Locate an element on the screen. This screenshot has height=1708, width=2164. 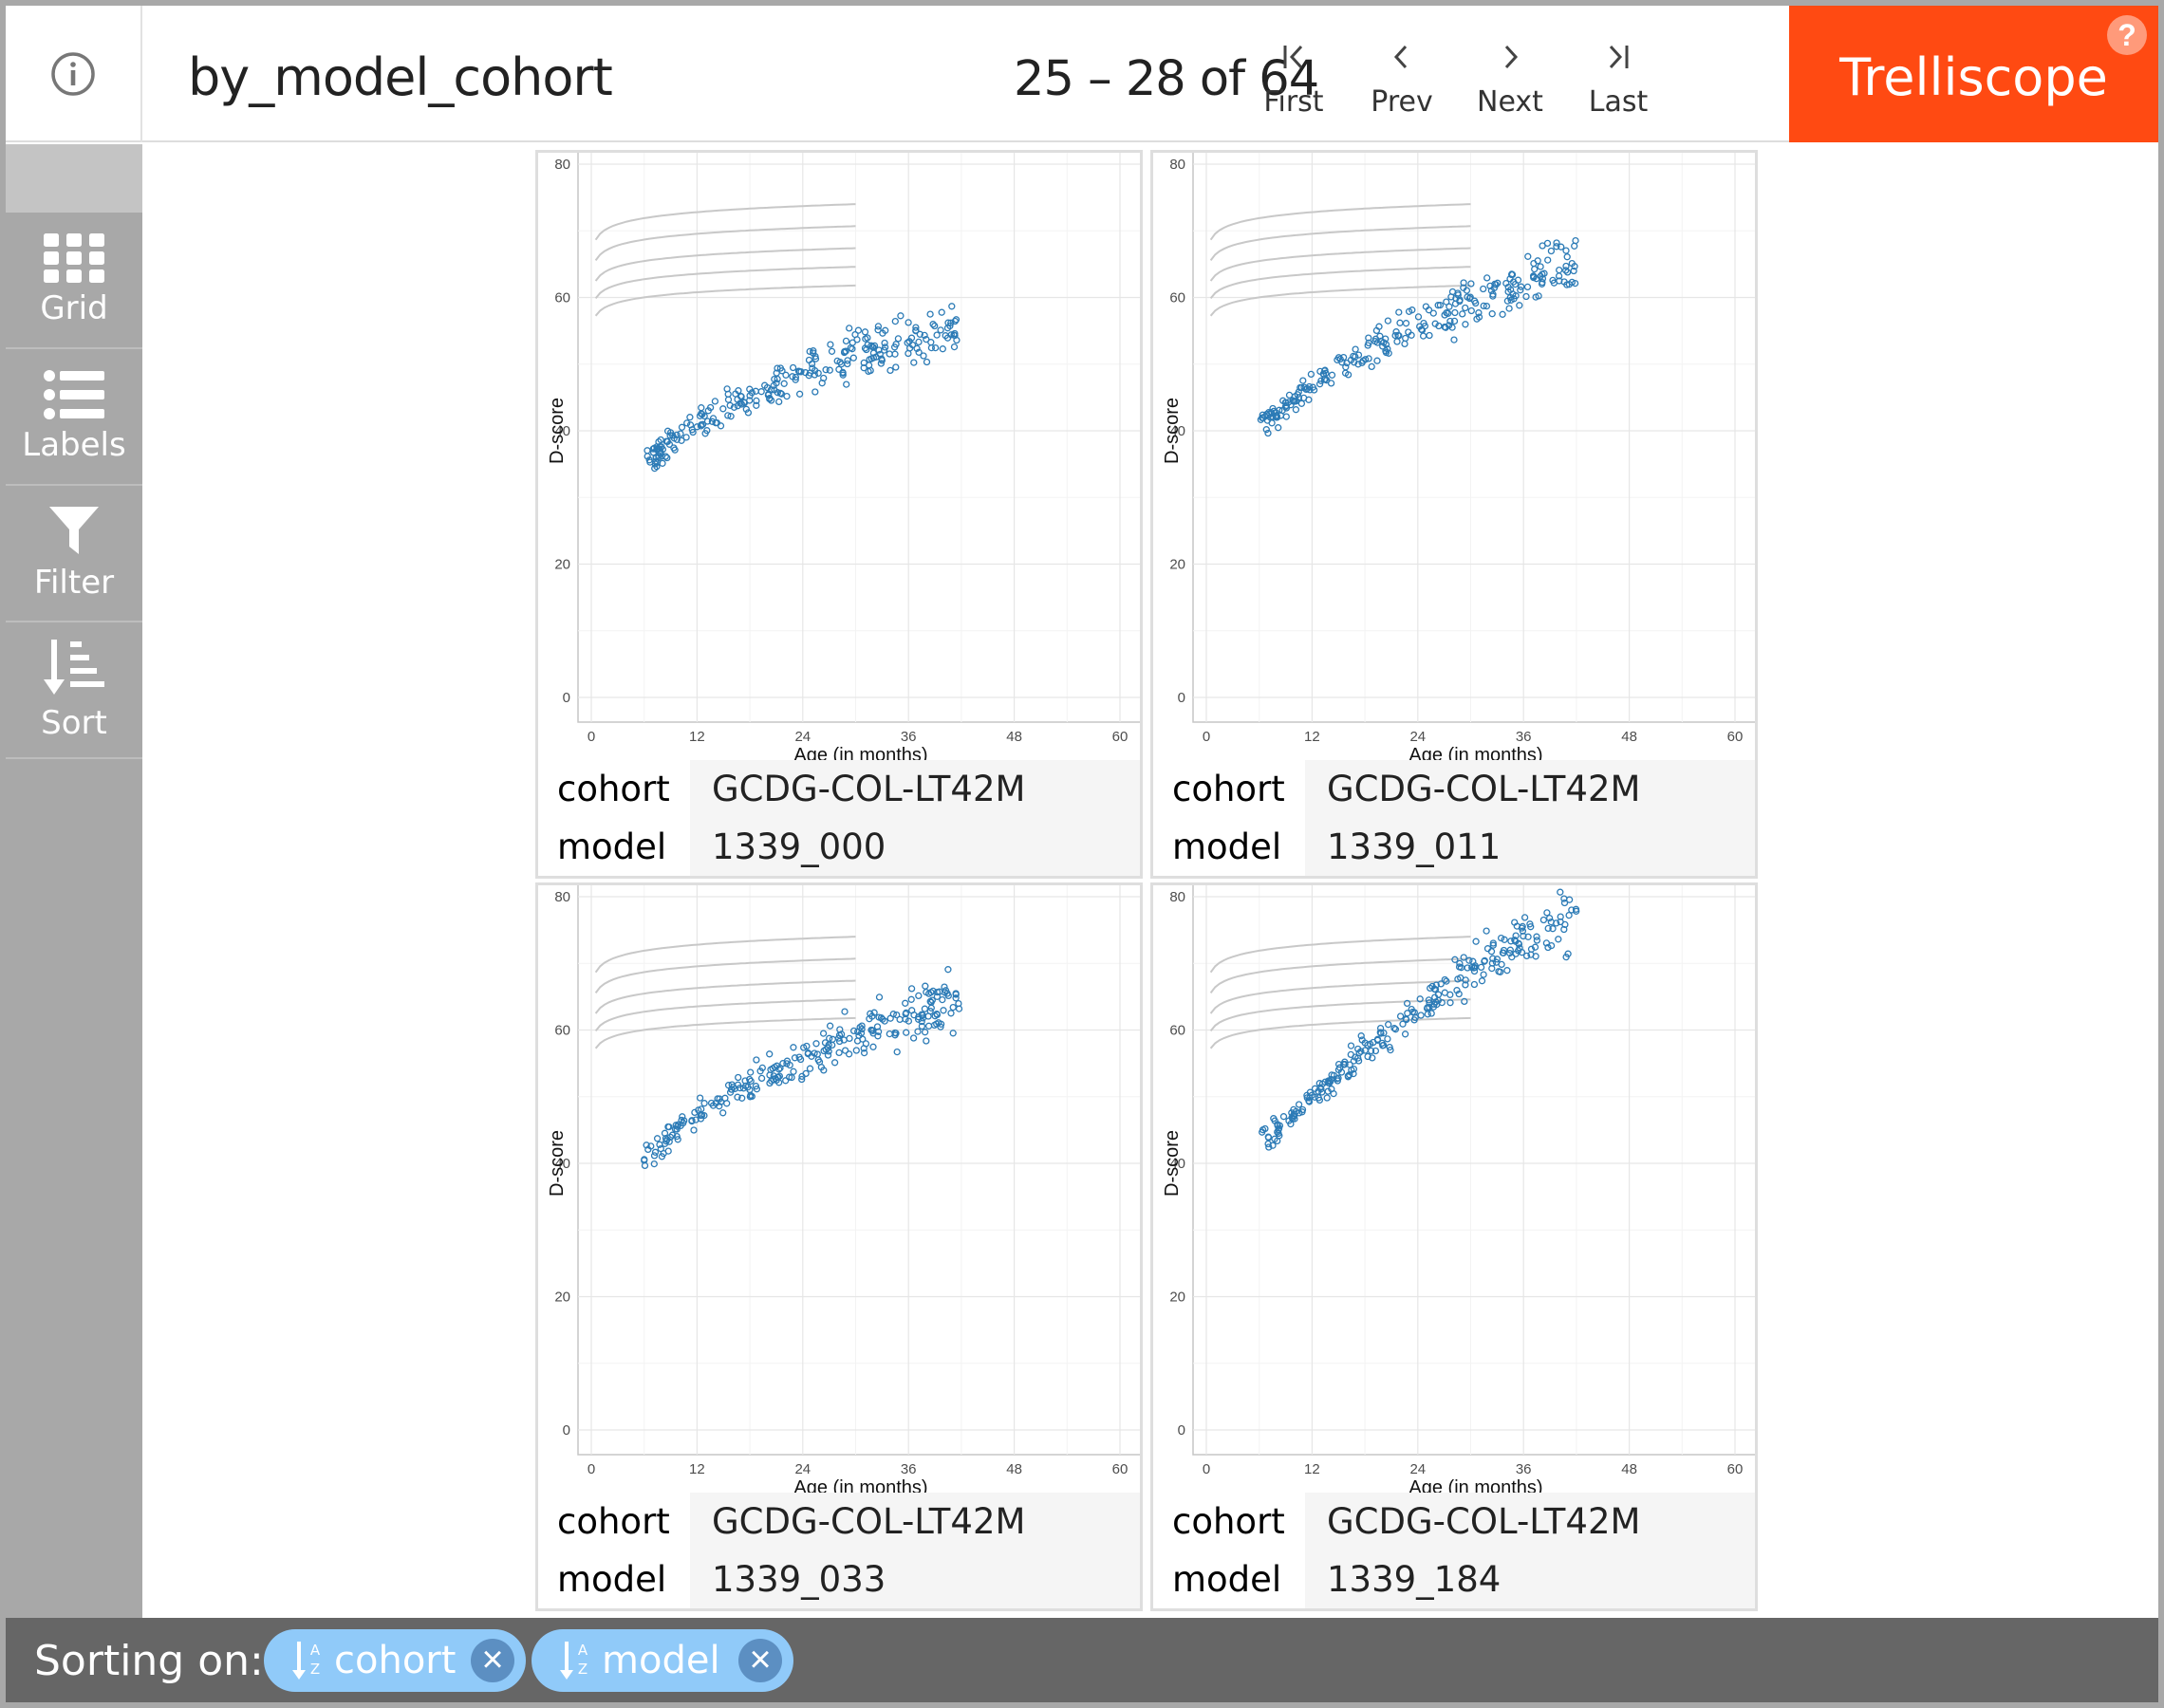
last-page-label: Last is located at coordinates (1618, 102).